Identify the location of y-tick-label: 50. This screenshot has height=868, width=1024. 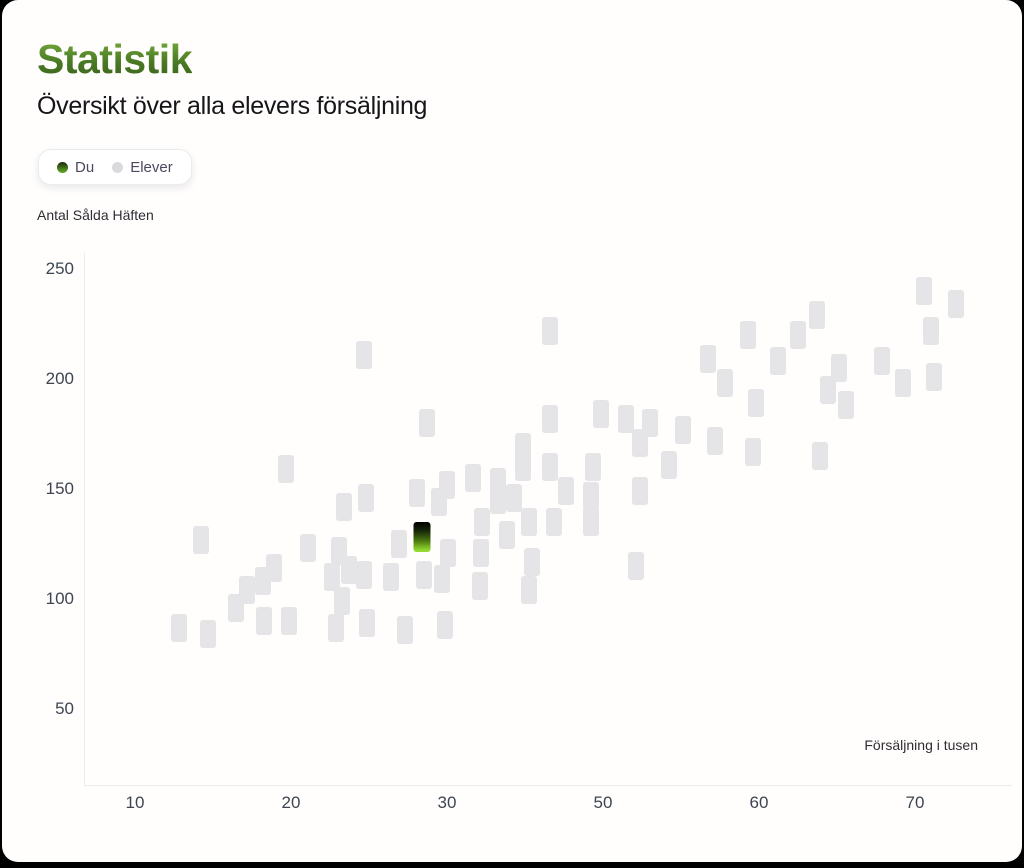
(64, 708).